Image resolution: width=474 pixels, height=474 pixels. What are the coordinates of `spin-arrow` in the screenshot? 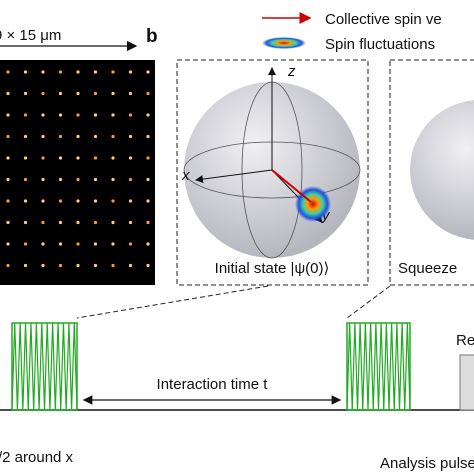 It's located at (291, 186).